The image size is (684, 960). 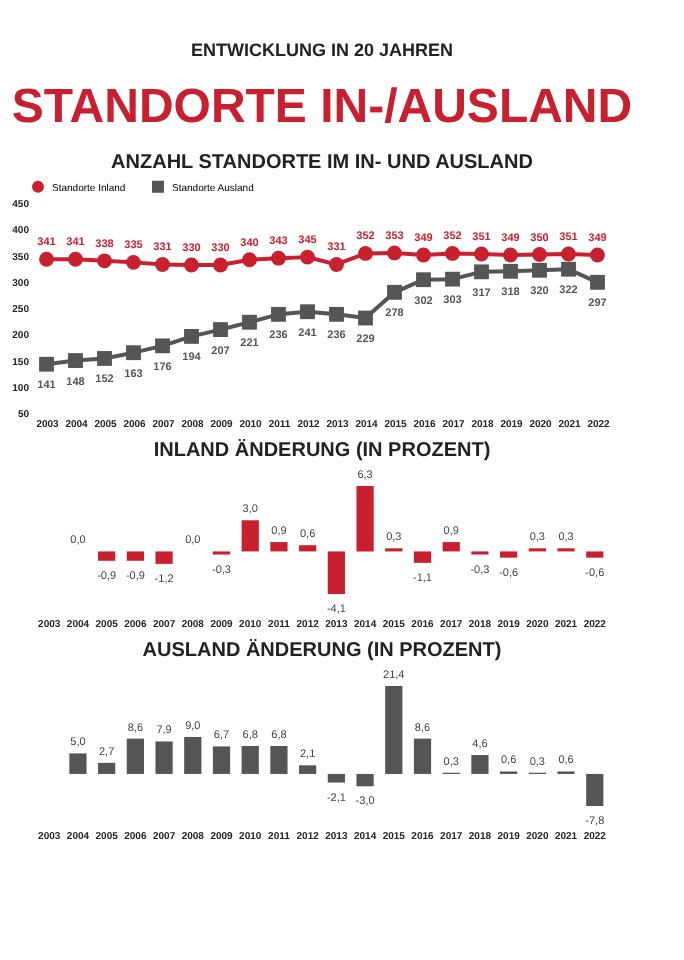 What do you see at coordinates (322, 450) in the screenshot?
I see `chart-title: INLAND ÄNDERUNG (IN PROZENT)` at bounding box center [322, 450].